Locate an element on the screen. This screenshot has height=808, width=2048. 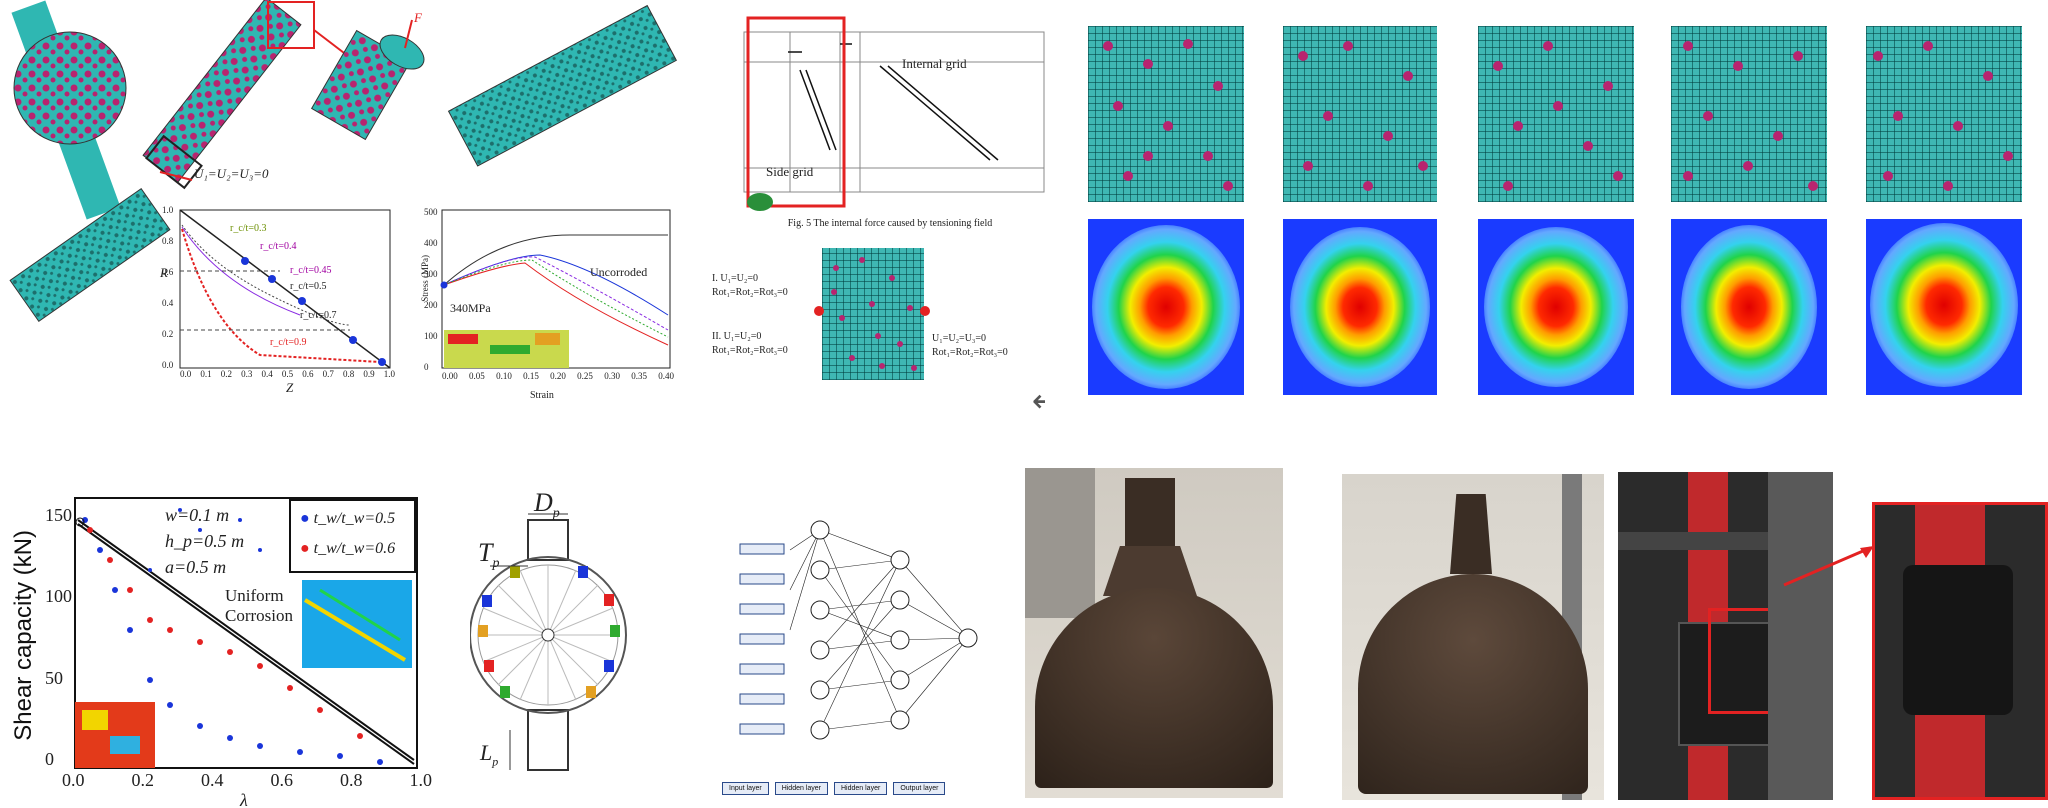
uniform-label-line2: Corrosion is located at coordinates (259, 615).